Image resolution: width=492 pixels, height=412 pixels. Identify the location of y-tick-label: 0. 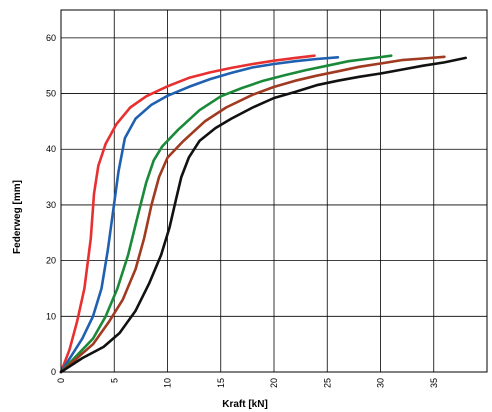
(53, 372).